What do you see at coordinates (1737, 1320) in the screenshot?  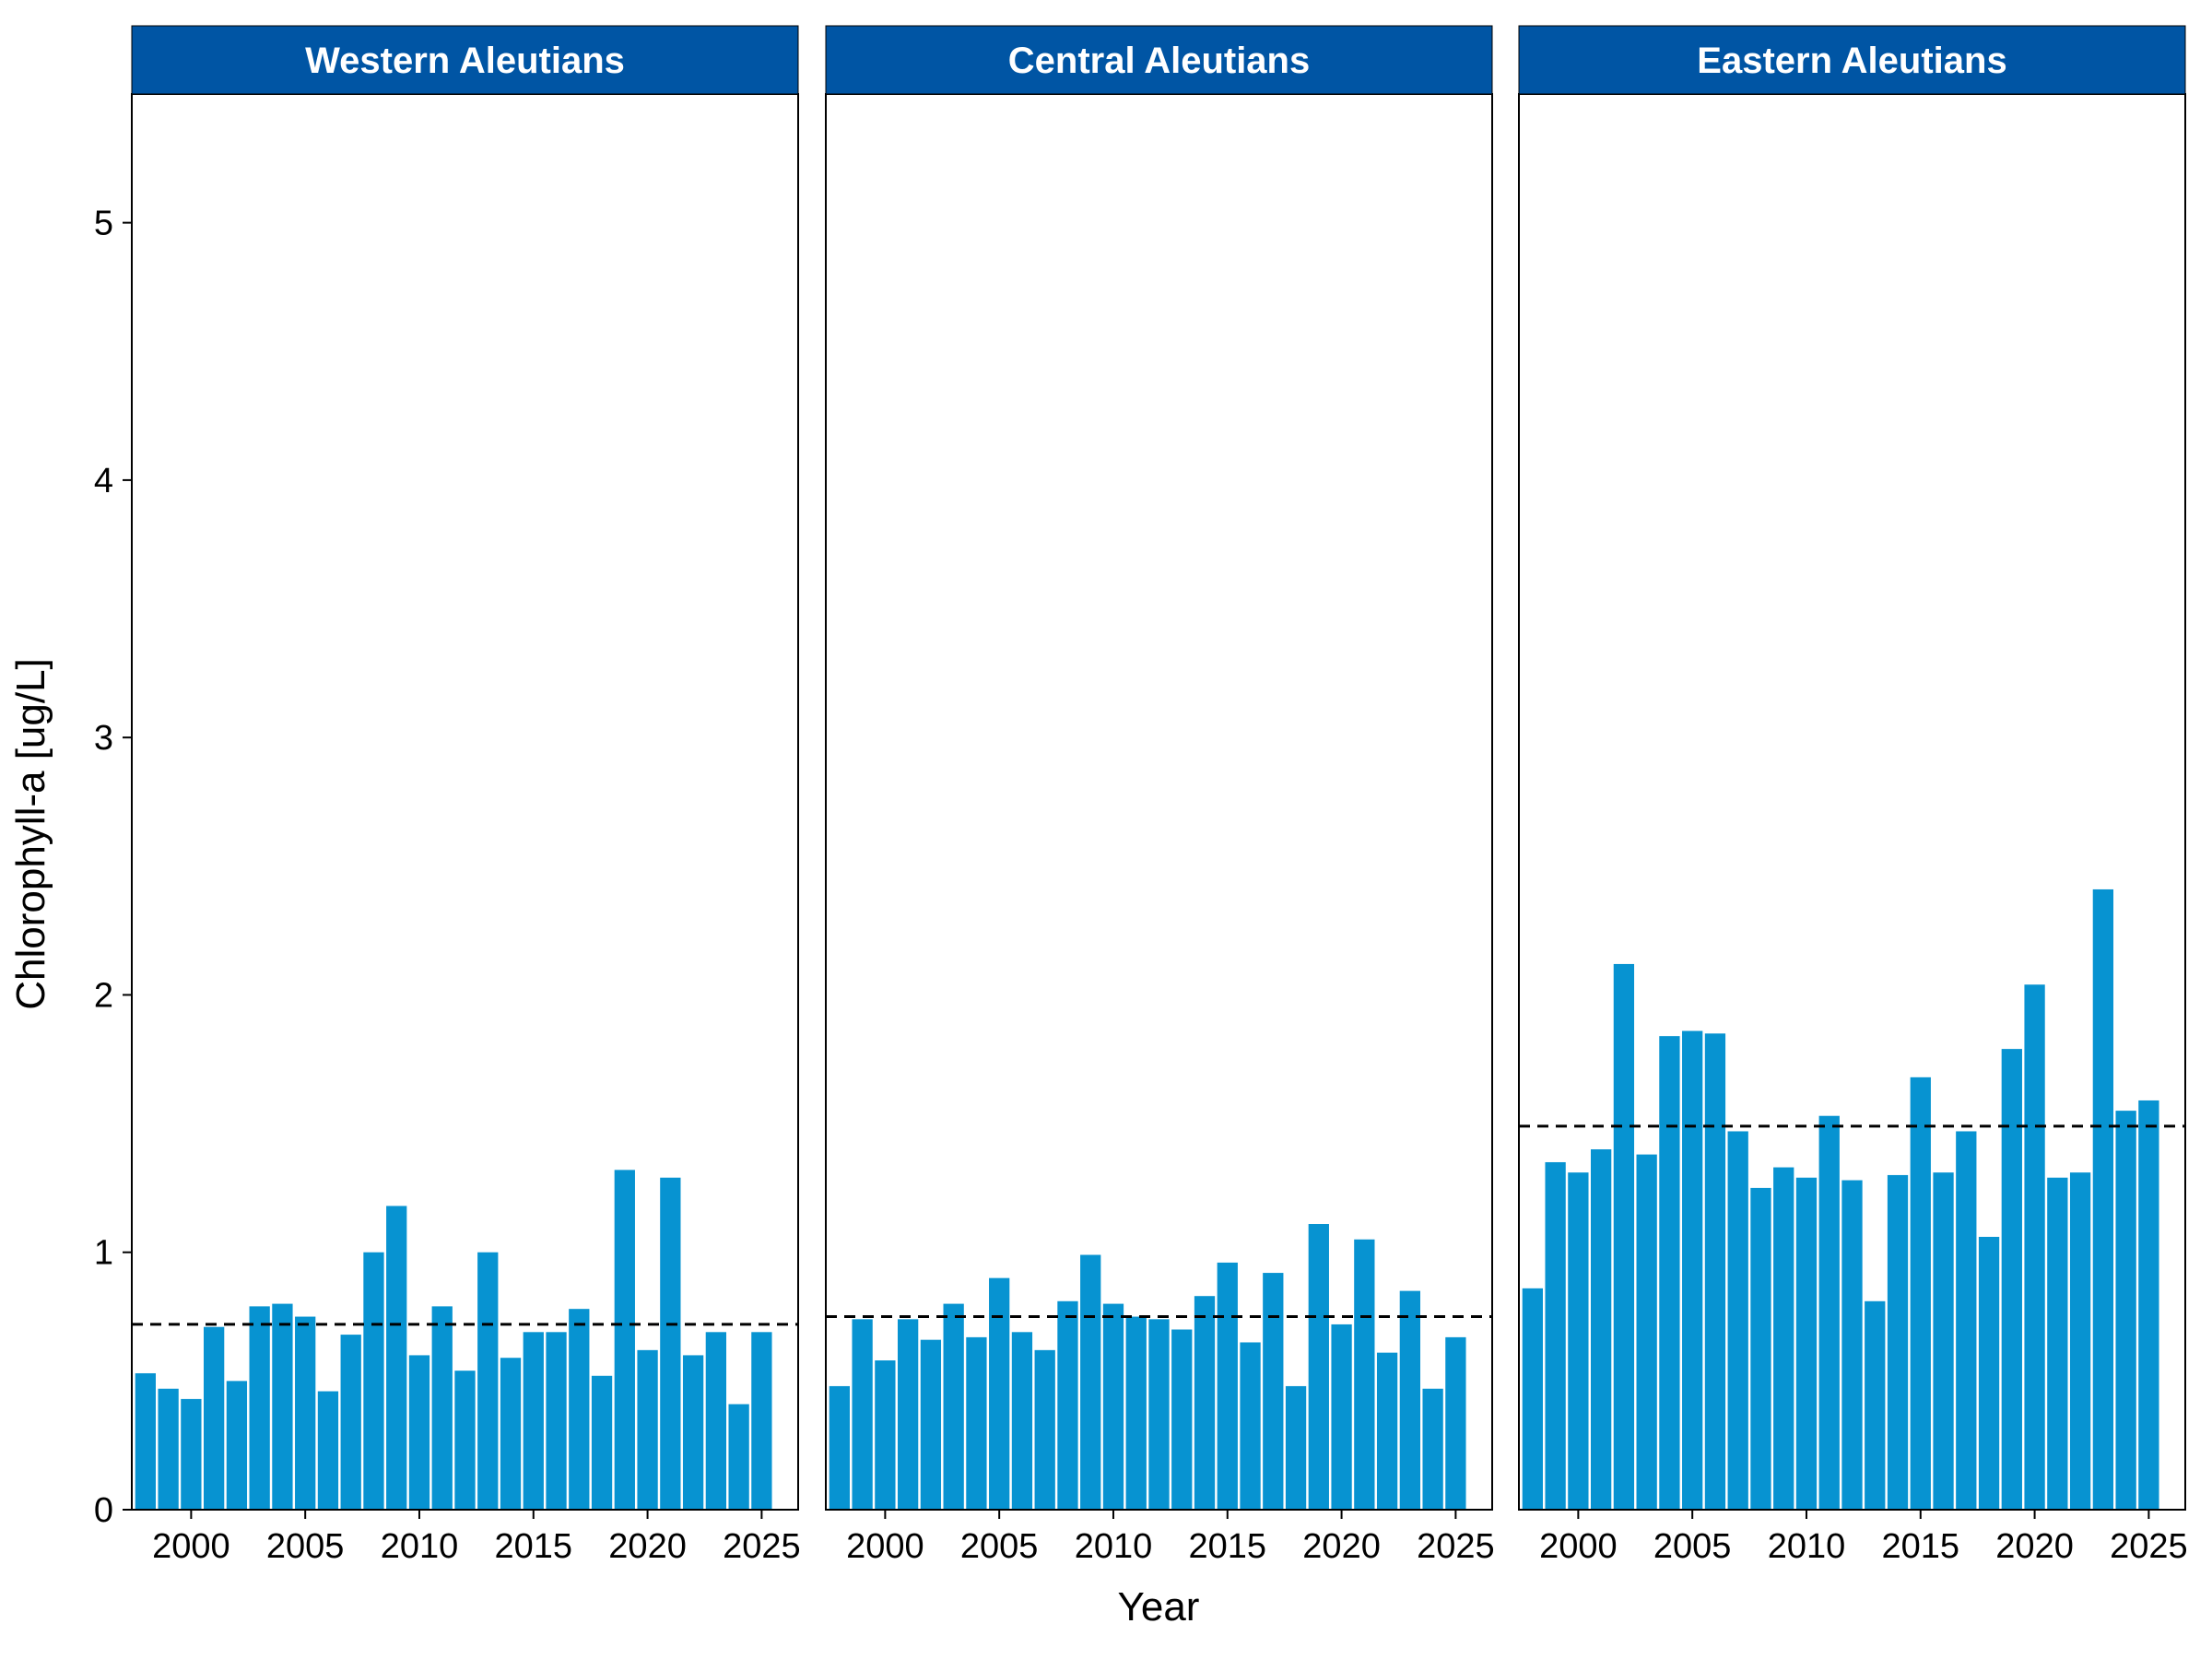 I see `bar-2007` at bounding box center [1737, 1320].